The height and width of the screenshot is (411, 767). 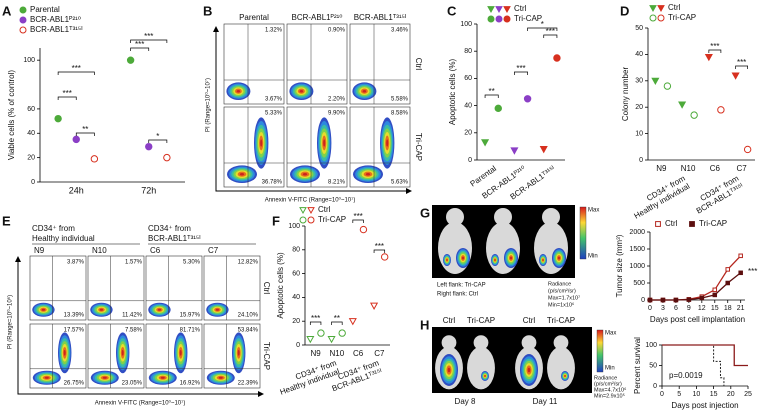 What do you see at coordinates (624, 10) in the screenshot?
I see `panel-letter: D` at bounding box center [624, 10].